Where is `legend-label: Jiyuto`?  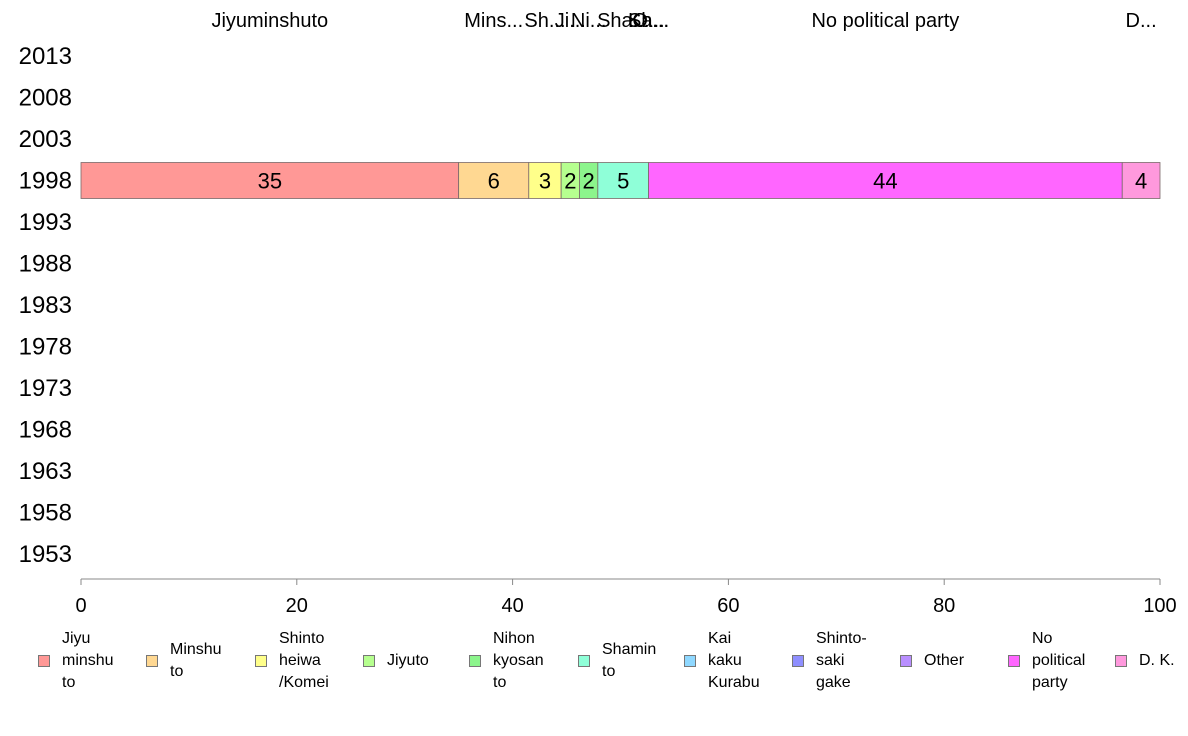
legend-label: Jiyuto is located at coordinates (408, 660).